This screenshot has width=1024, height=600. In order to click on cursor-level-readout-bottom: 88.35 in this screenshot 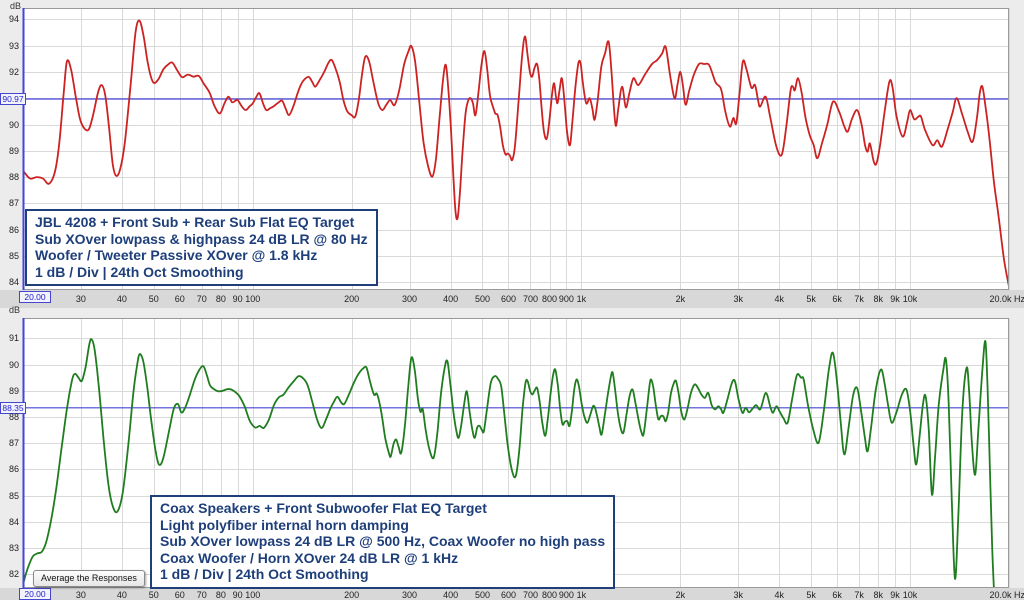, I will do `click(13, 407)`.